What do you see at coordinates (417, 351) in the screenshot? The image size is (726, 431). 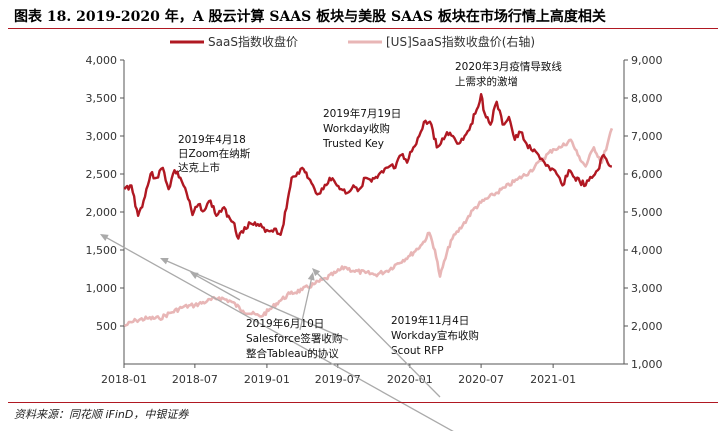 I see `annotation-5-line-3: Scout RFP` at bounding box center [417, 351].